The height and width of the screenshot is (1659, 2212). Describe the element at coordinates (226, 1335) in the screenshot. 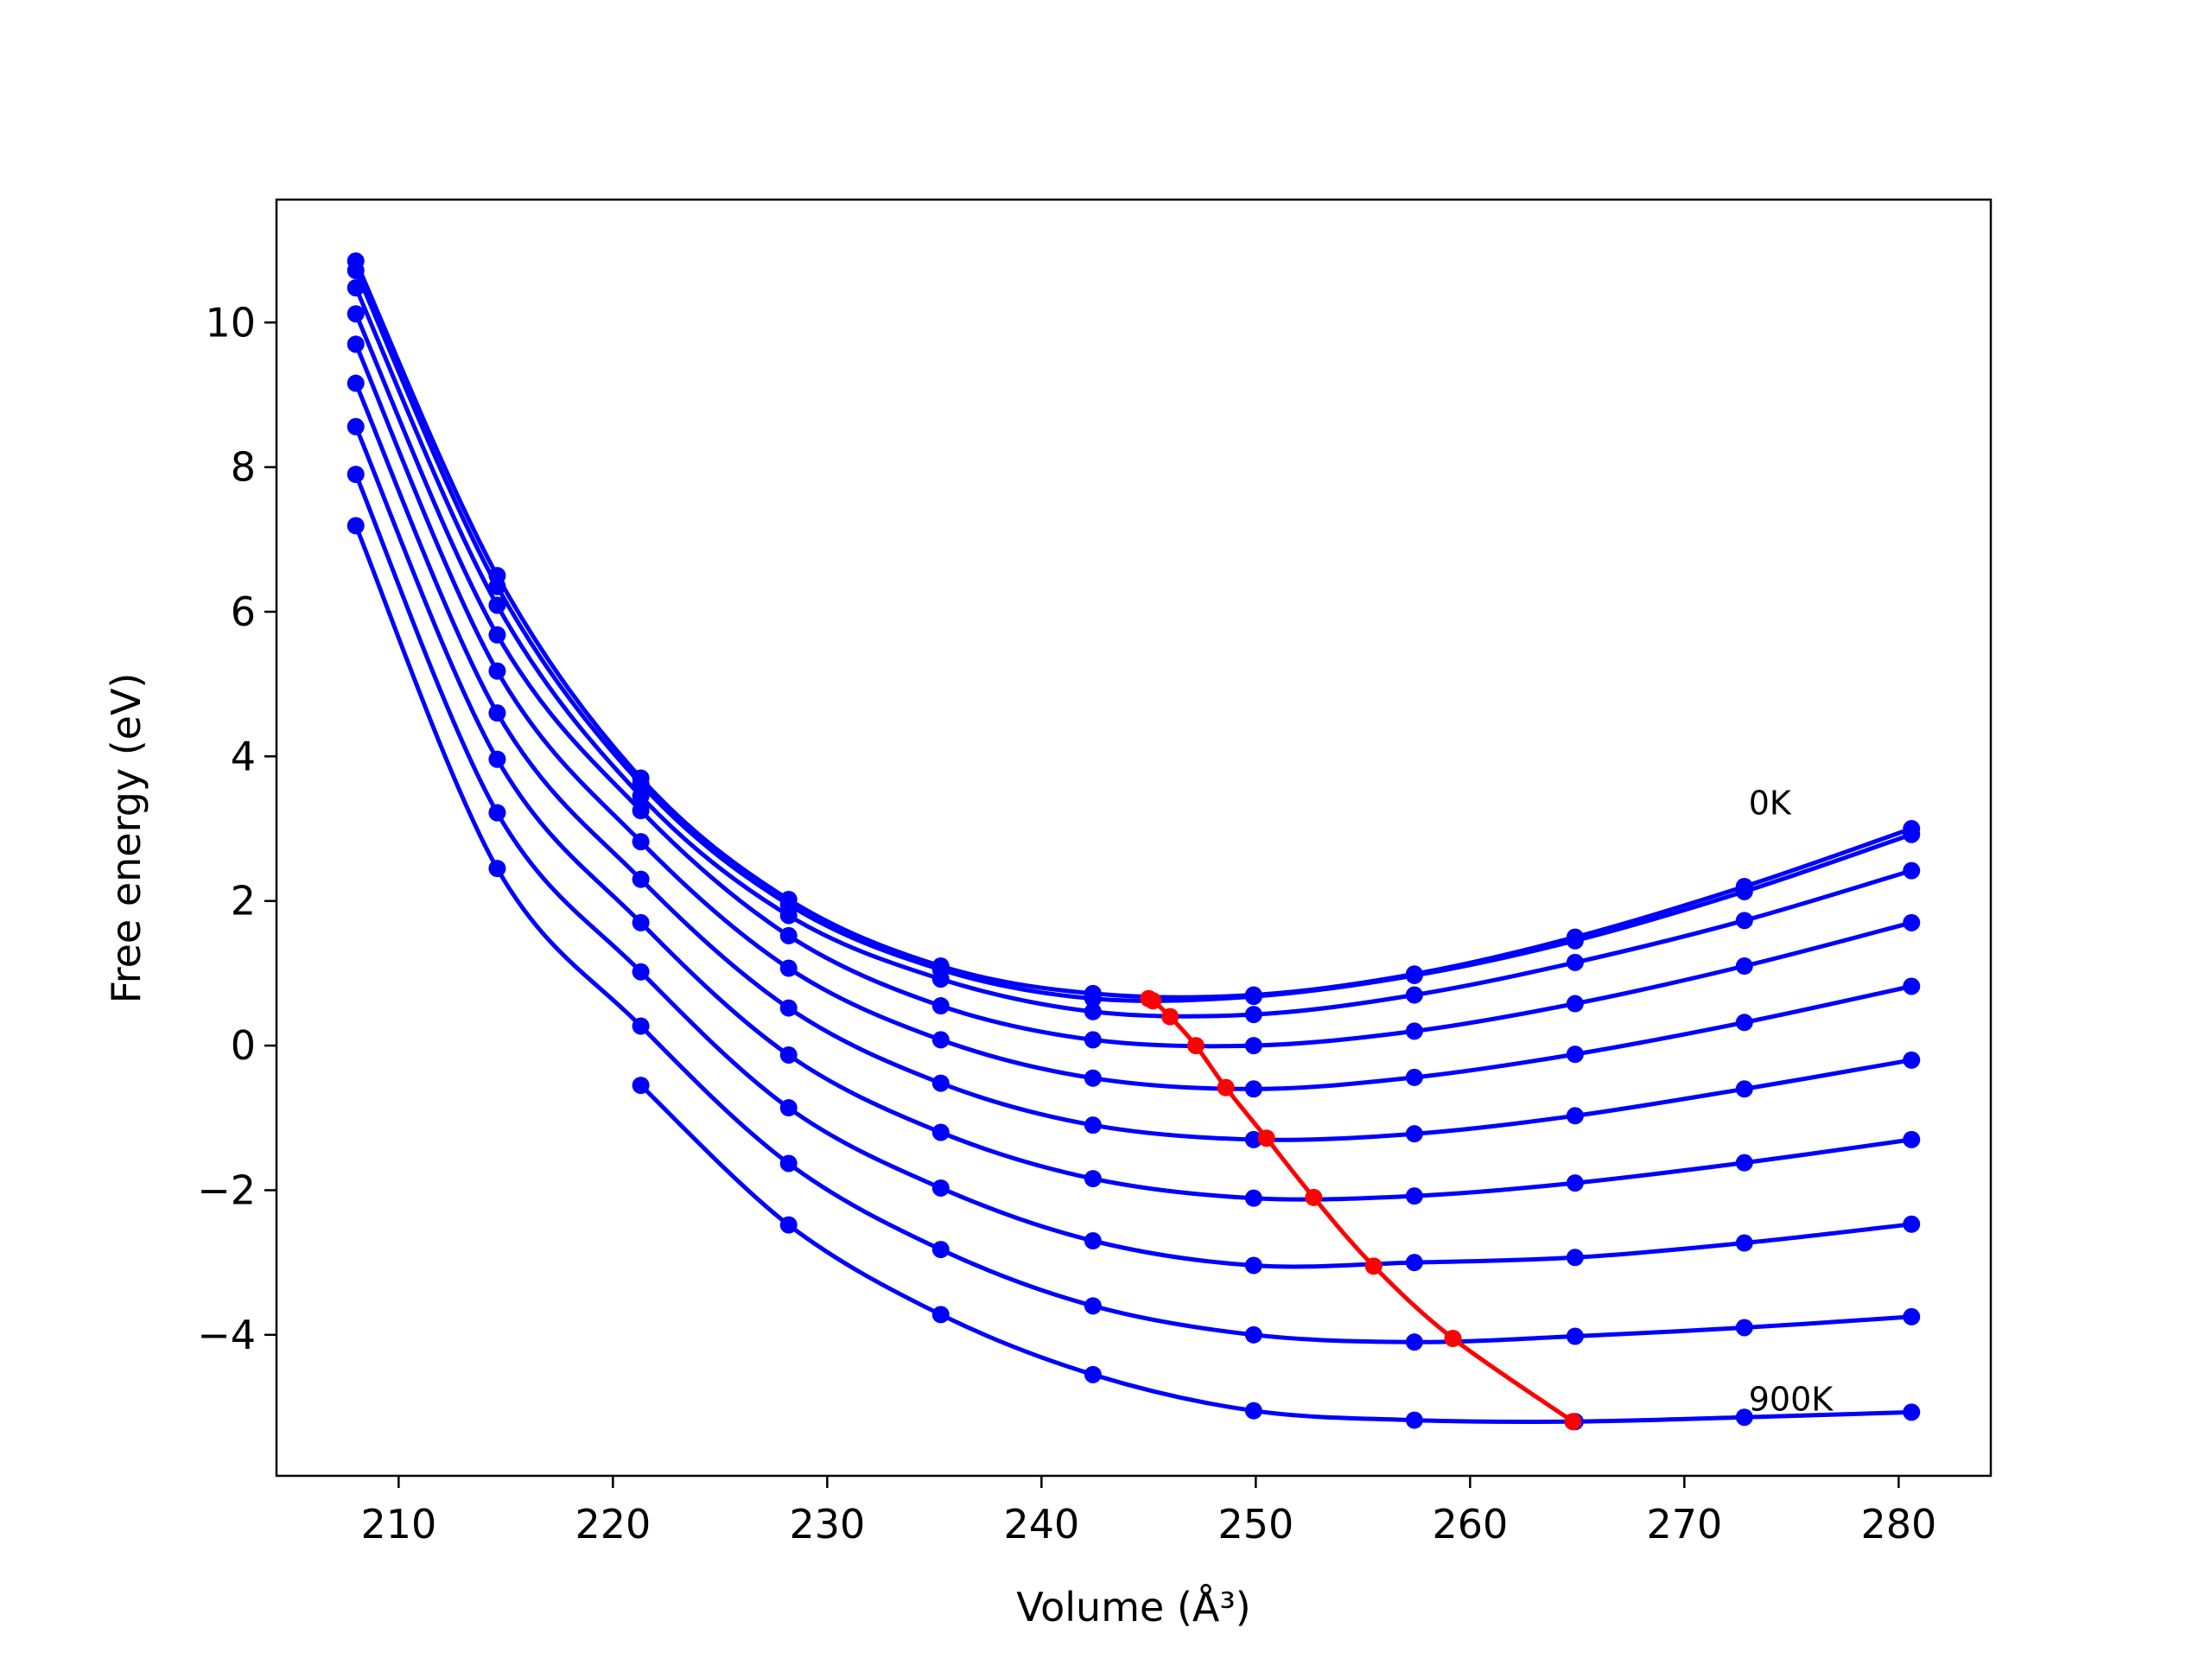

I see `y-tick-label: −4` at that location.